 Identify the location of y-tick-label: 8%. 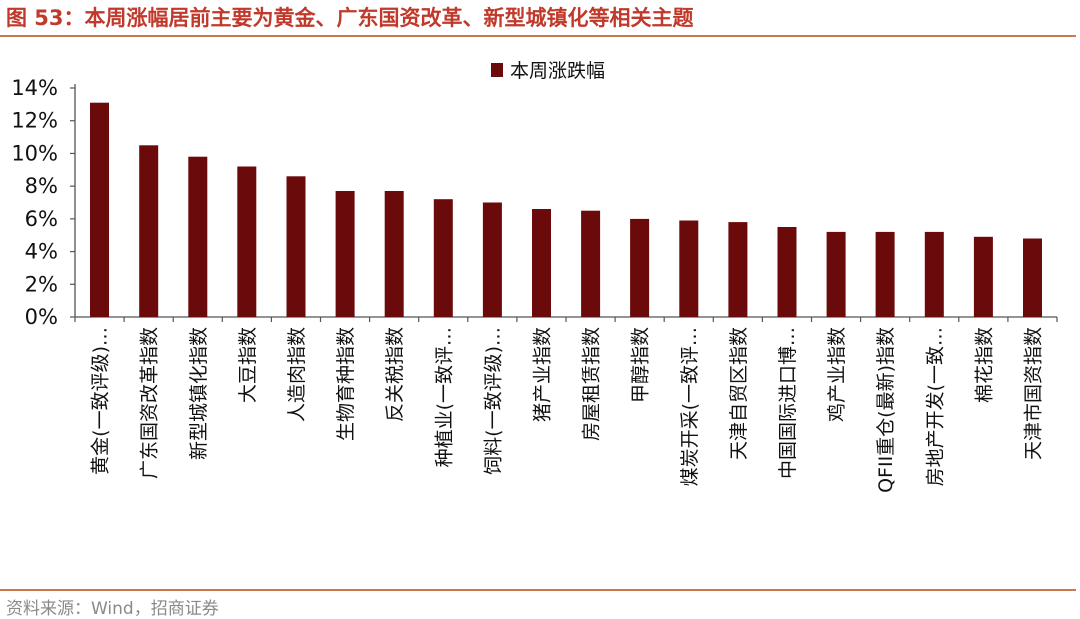
(41, 186).